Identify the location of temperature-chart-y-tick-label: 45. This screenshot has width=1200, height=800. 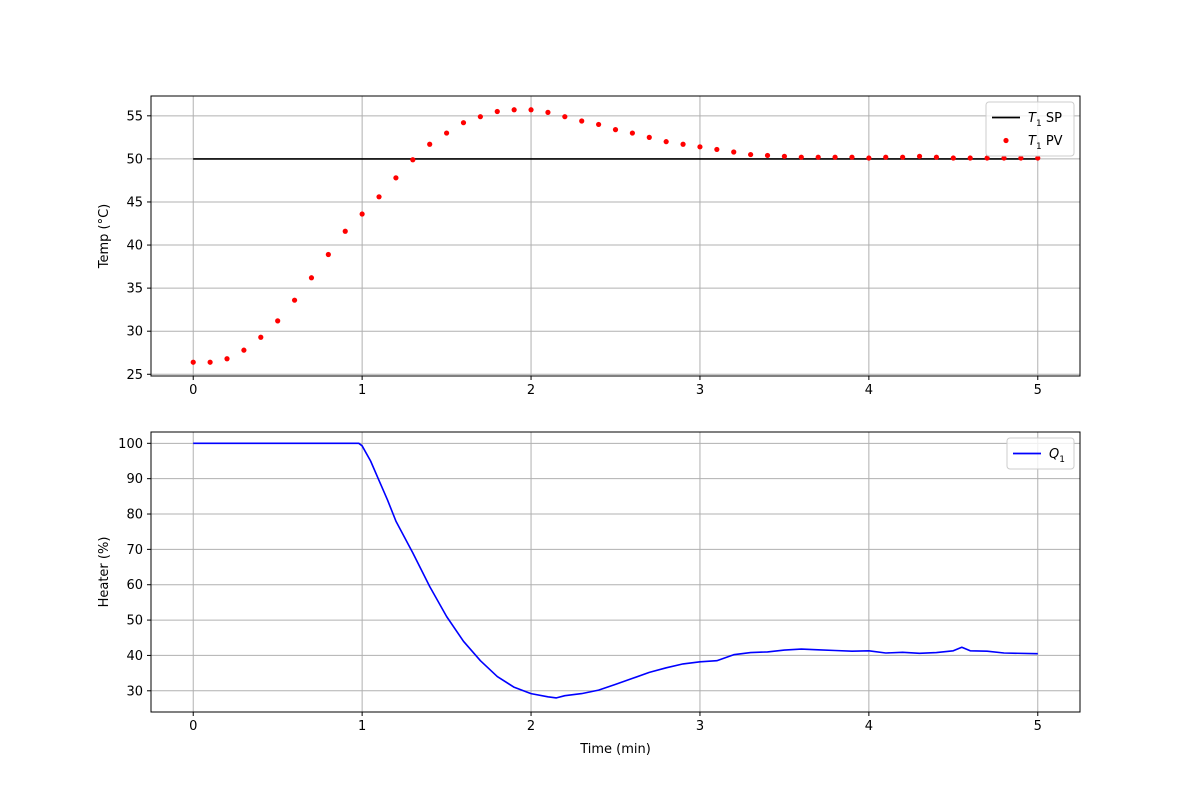
(134, 202).